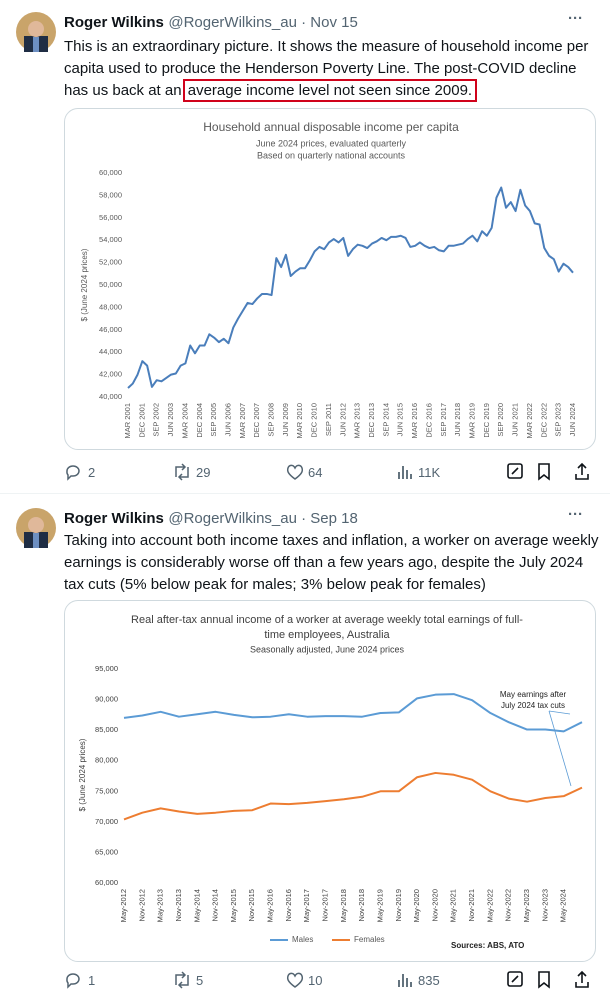  Describe the element at coordinates (227, 419) in the screenshot. I see `x-tick-label: JUN 2006` at that location.